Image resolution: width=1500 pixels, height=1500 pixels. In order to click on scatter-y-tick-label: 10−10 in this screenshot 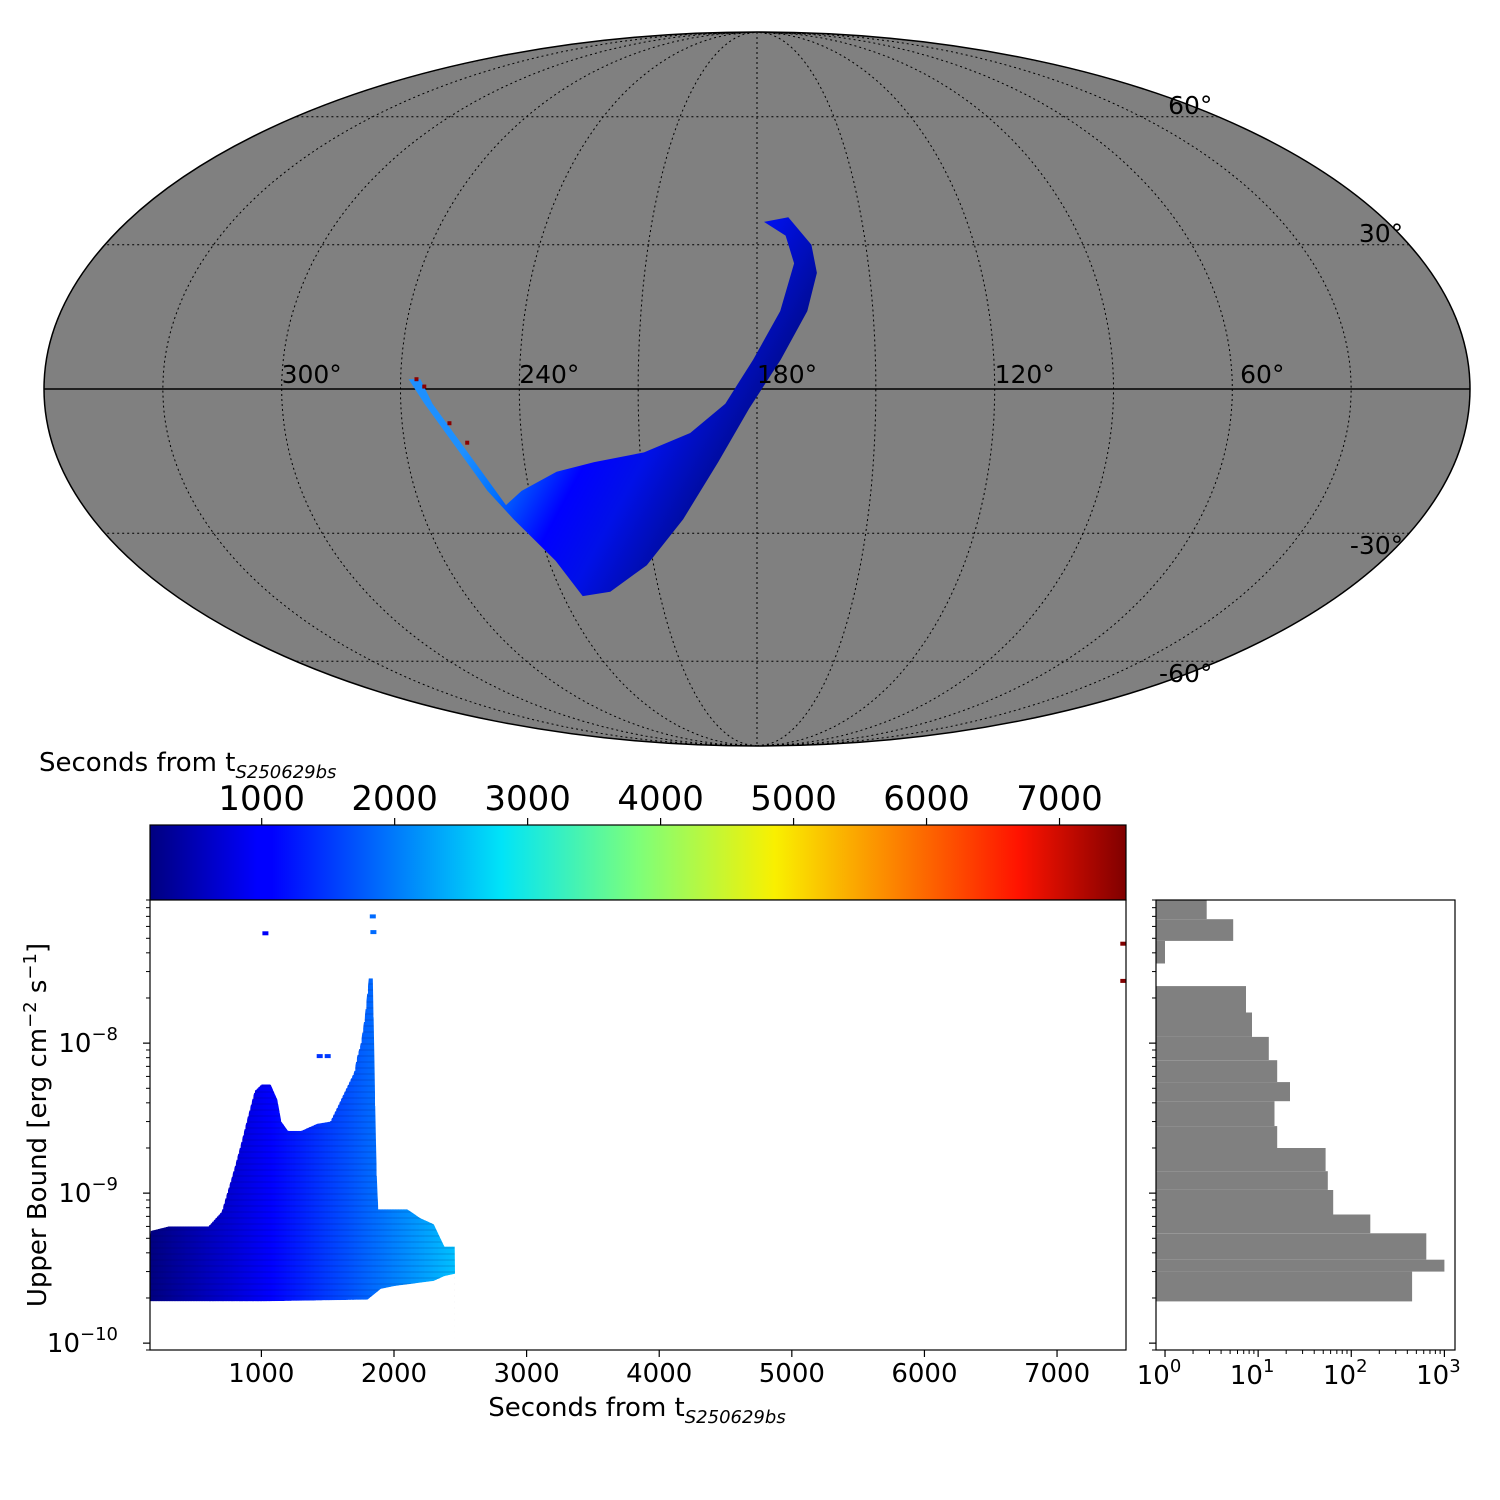, I will do `click(82, 1341)`.